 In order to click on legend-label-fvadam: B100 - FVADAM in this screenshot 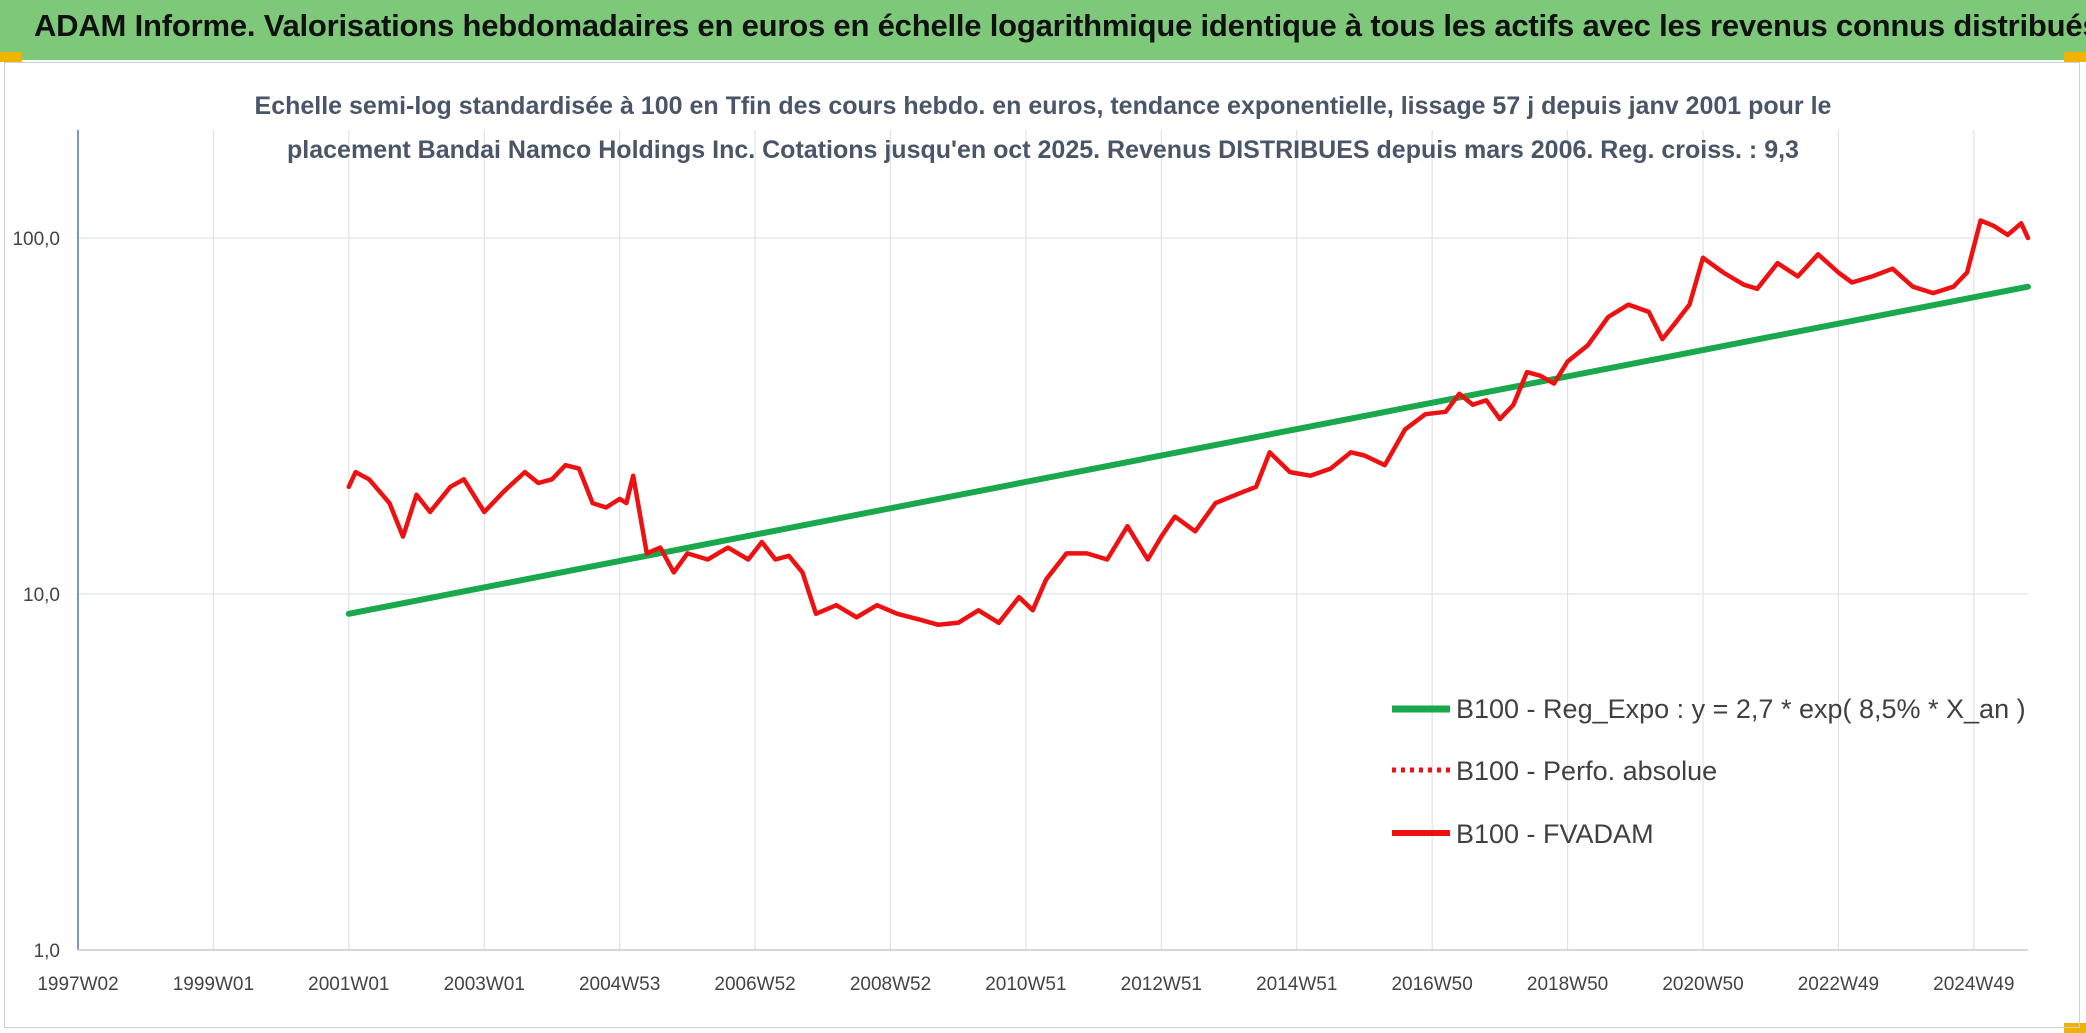, I will do `click(1555, 834)`.